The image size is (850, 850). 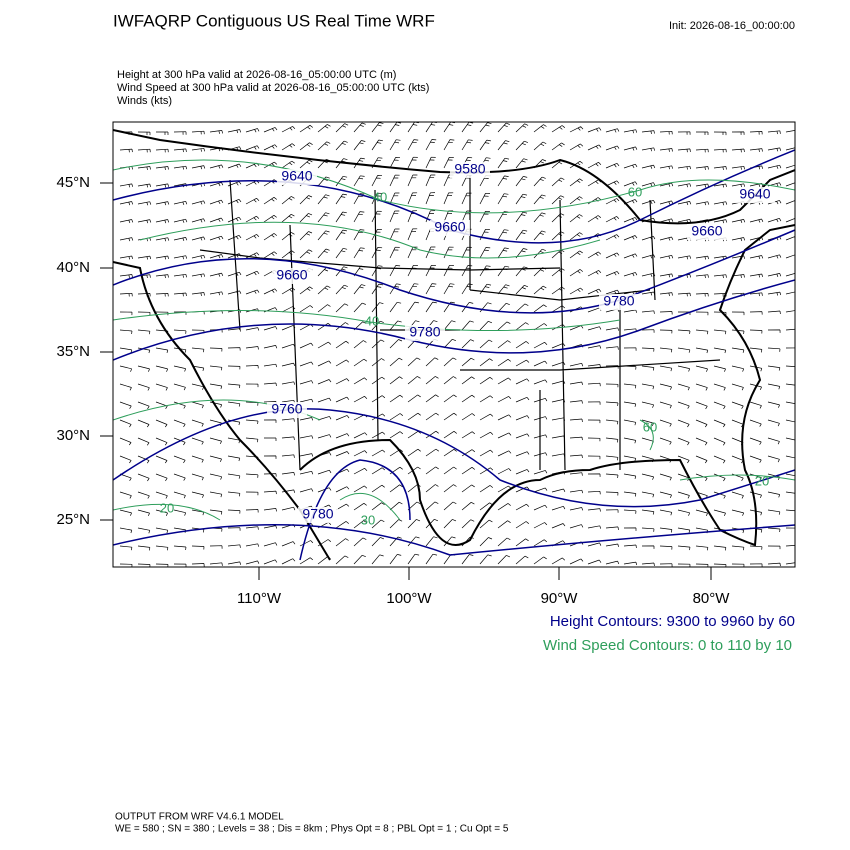 I want to click on field-label: Winds (kts), so click(x=144, y=101).